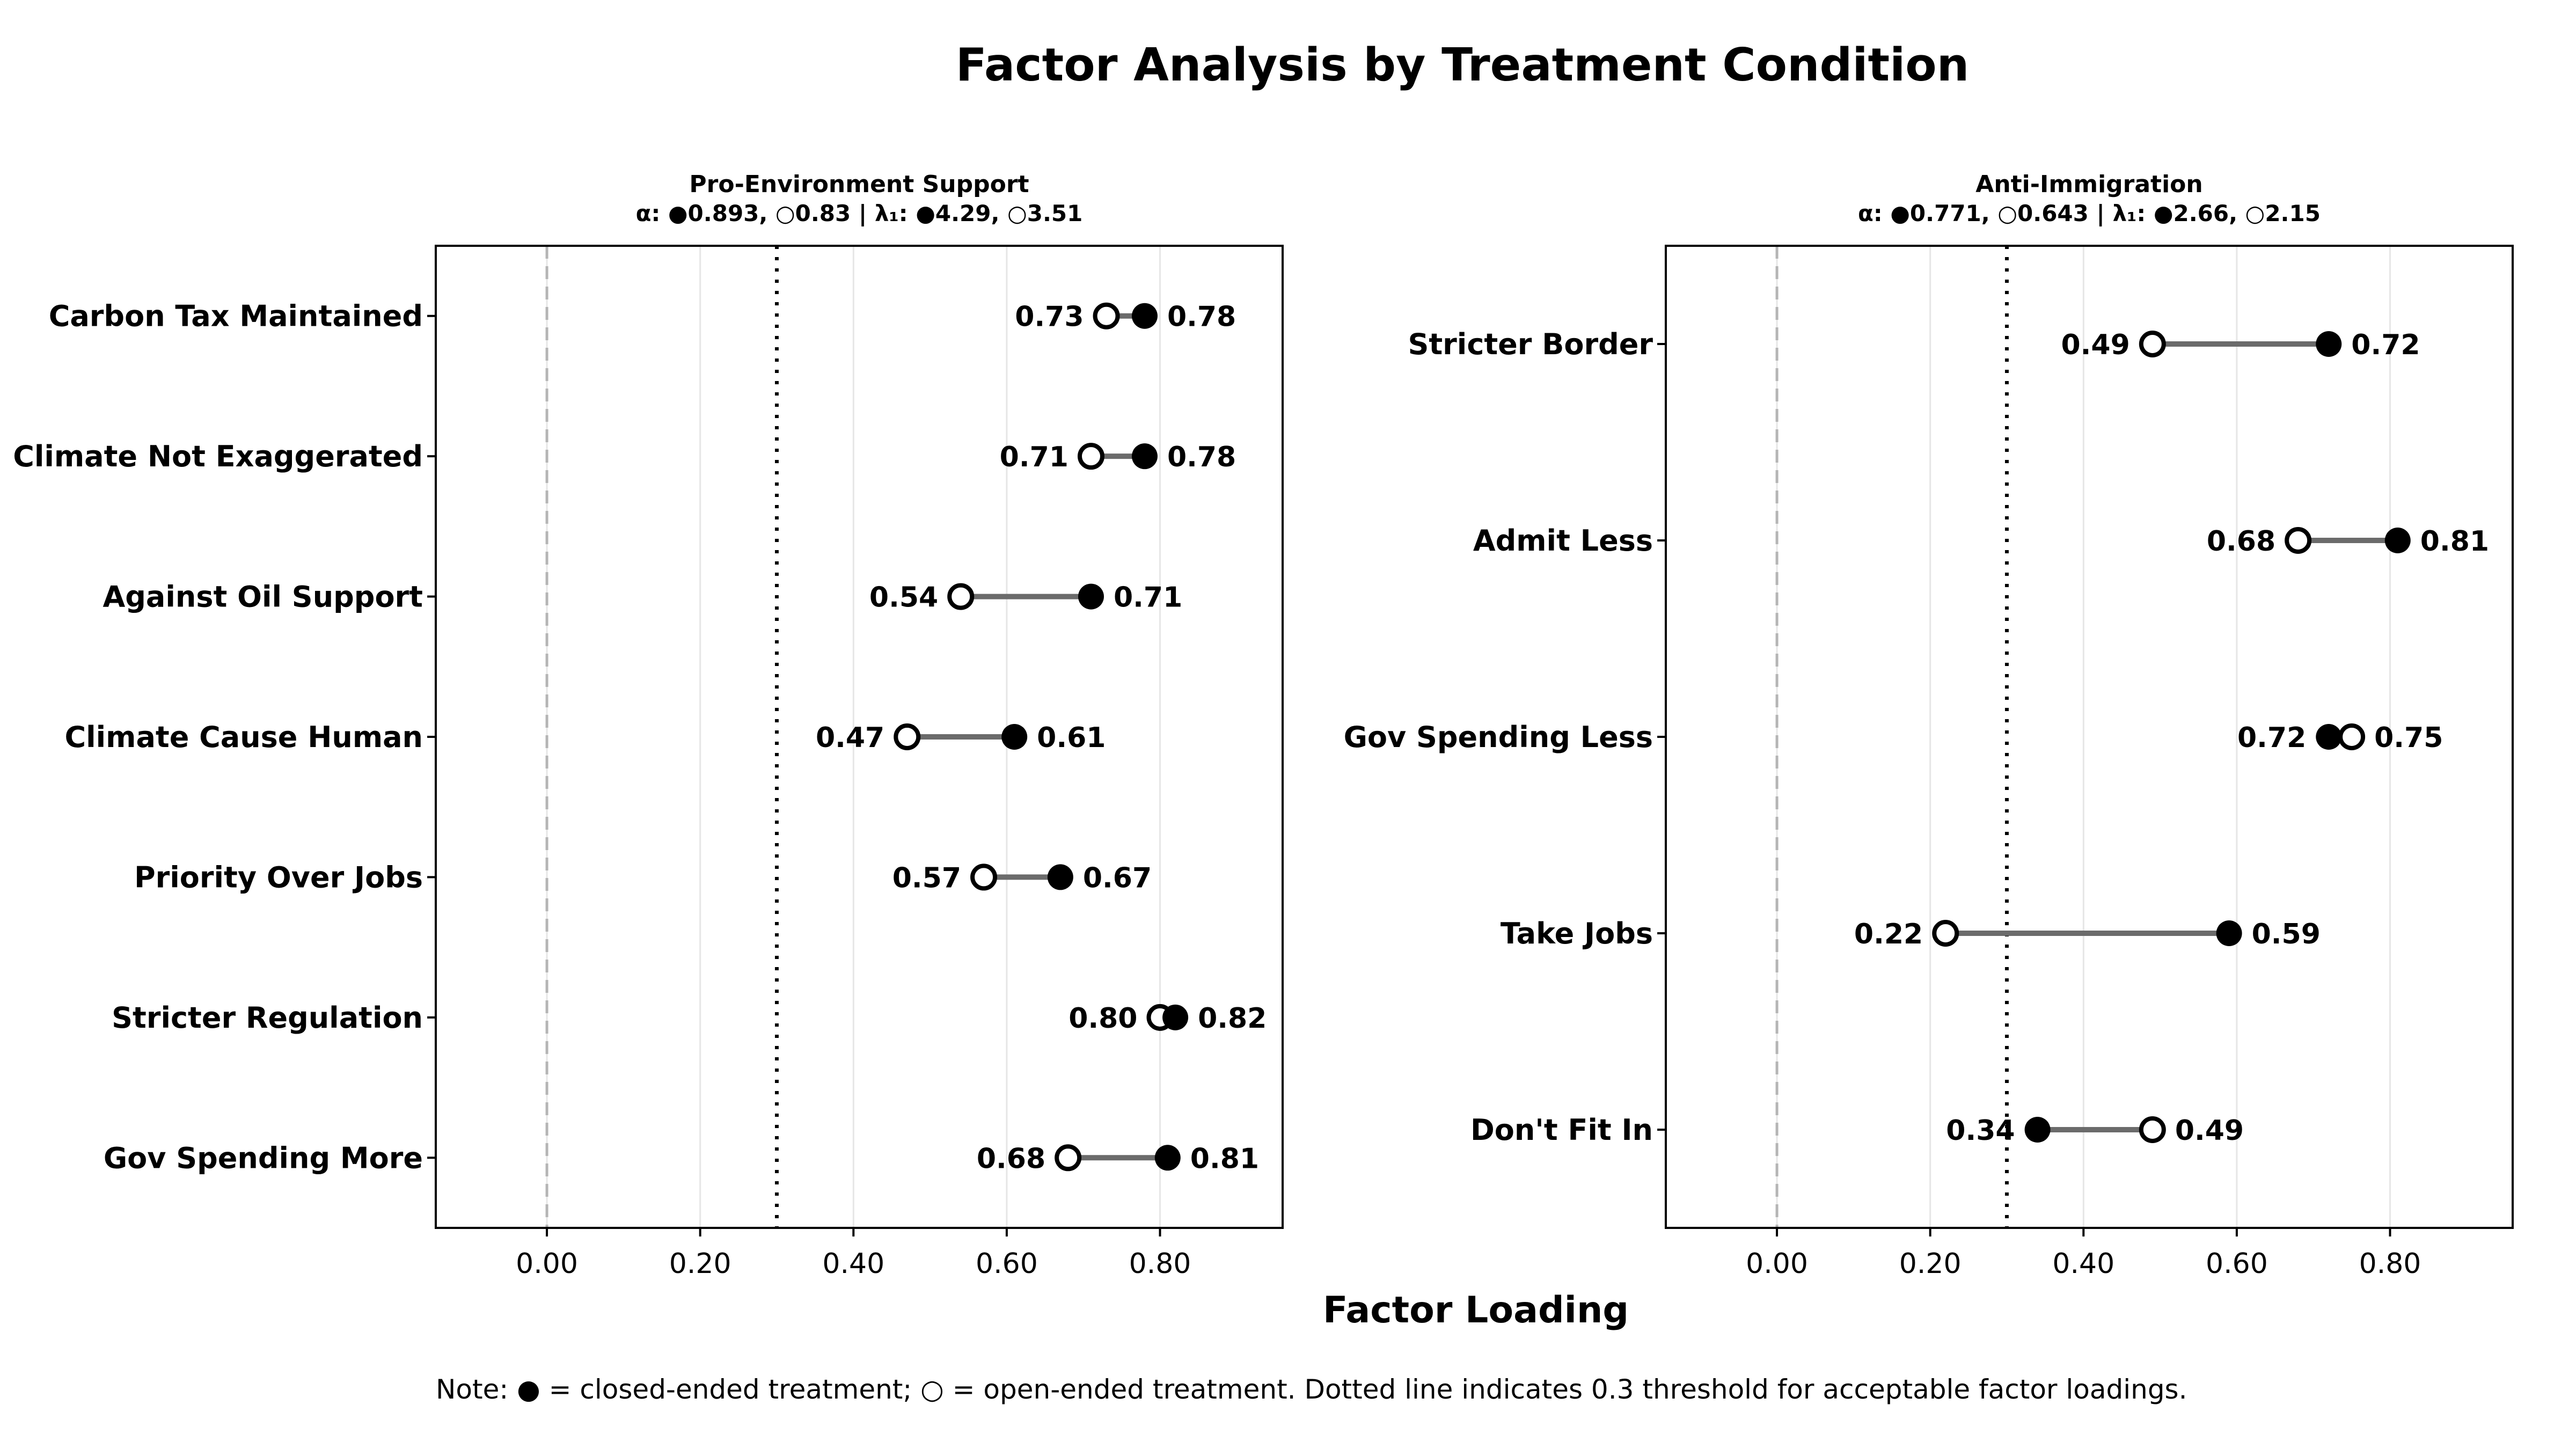 The width and height of the screenshot is (2576, 1449). I want to click on panel-2-closed-value-label-2: 0.72, so click(2271, 738).